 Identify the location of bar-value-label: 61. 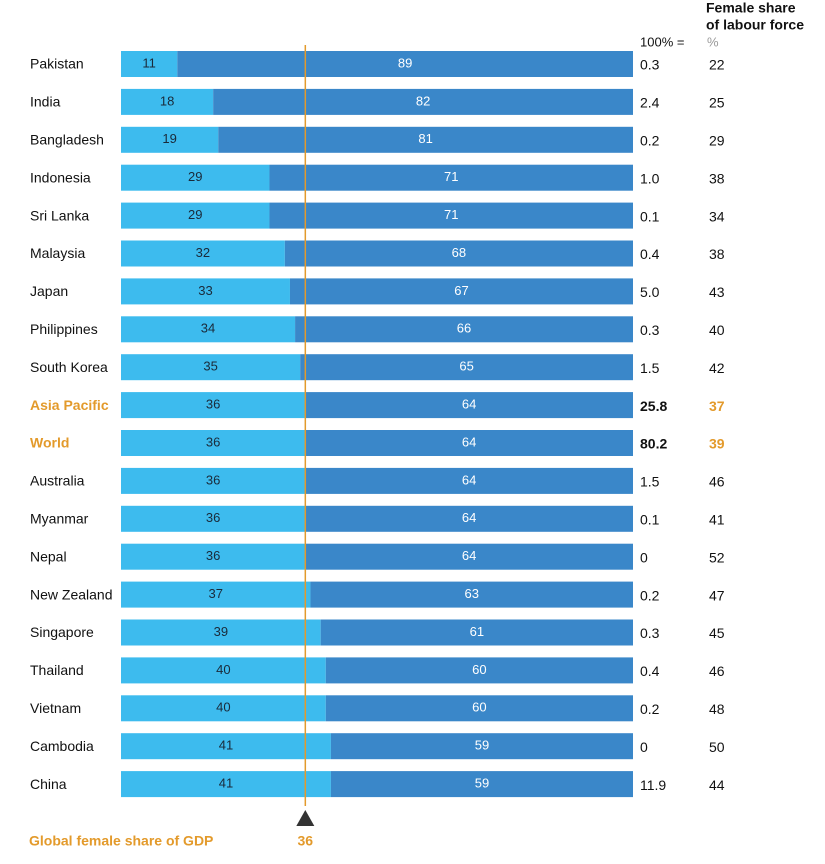
(477, 631).